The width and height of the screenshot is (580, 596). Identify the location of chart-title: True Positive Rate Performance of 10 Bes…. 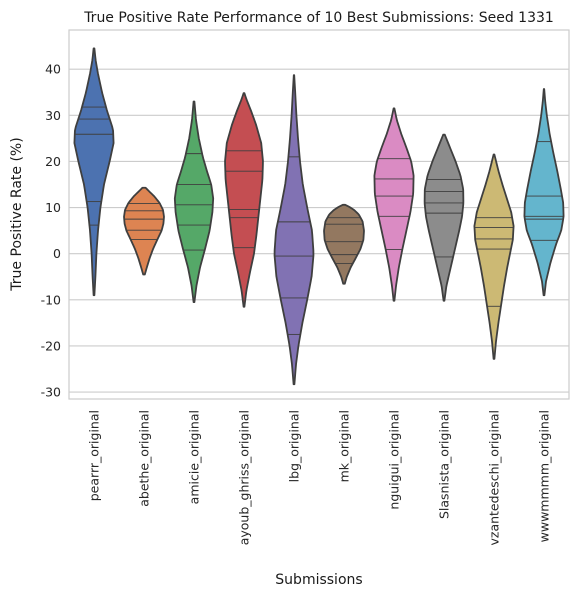
(318, 18).